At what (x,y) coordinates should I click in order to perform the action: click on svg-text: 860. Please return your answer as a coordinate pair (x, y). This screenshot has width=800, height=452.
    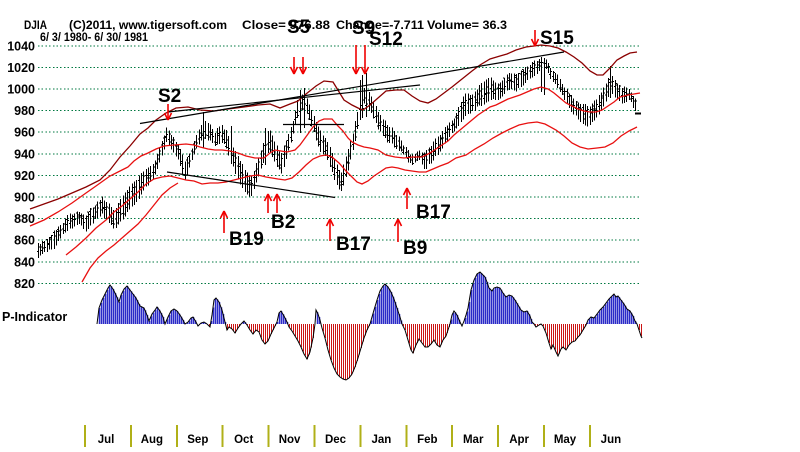
    Looking at the image, I should click on (24, 241).